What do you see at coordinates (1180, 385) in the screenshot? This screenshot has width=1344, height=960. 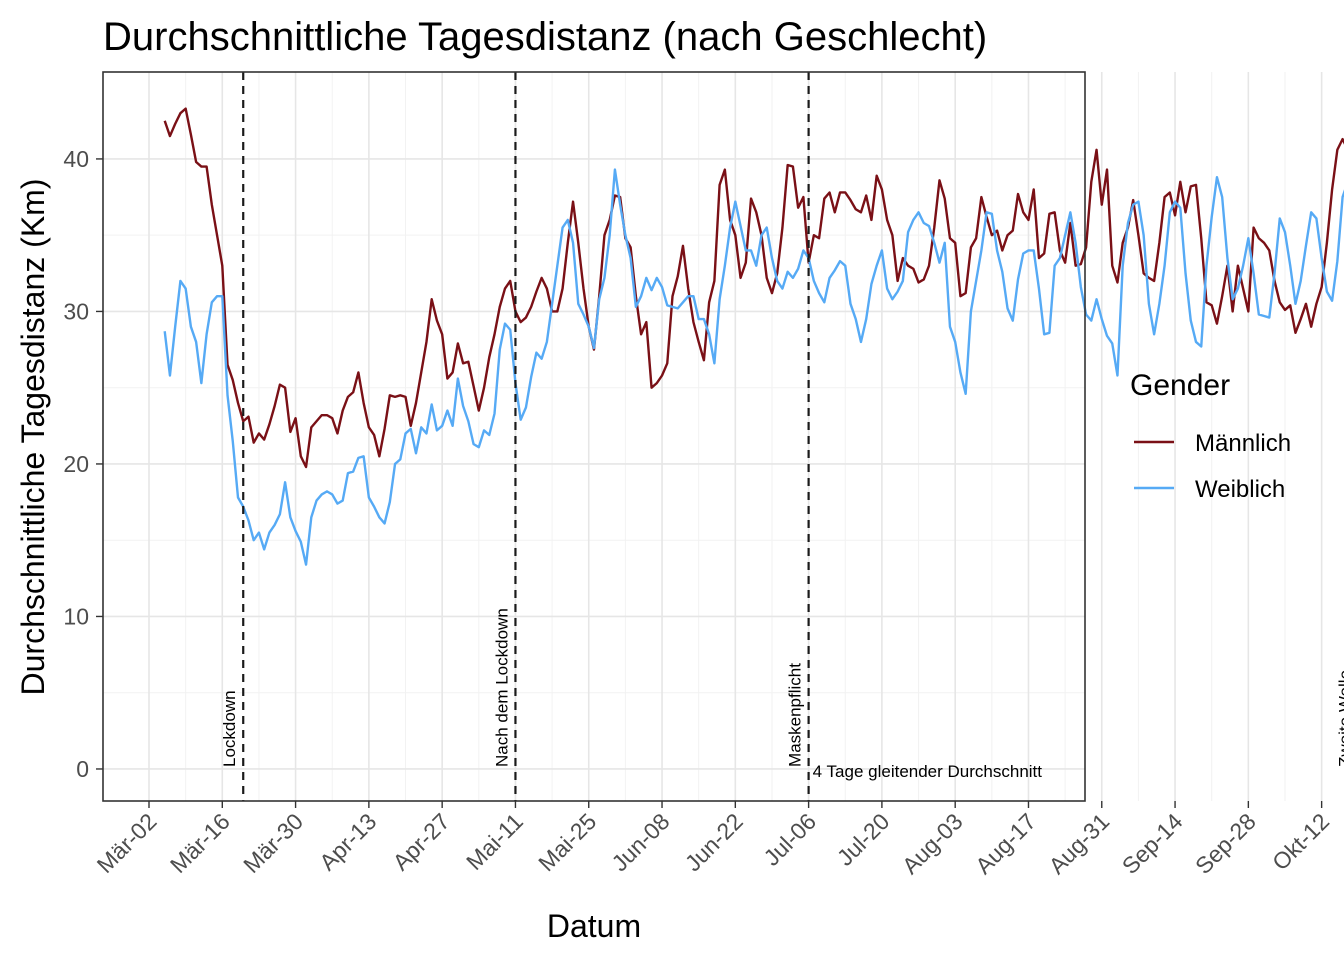 I see `legend-title: Gender` at bounding box center [1180, 385].